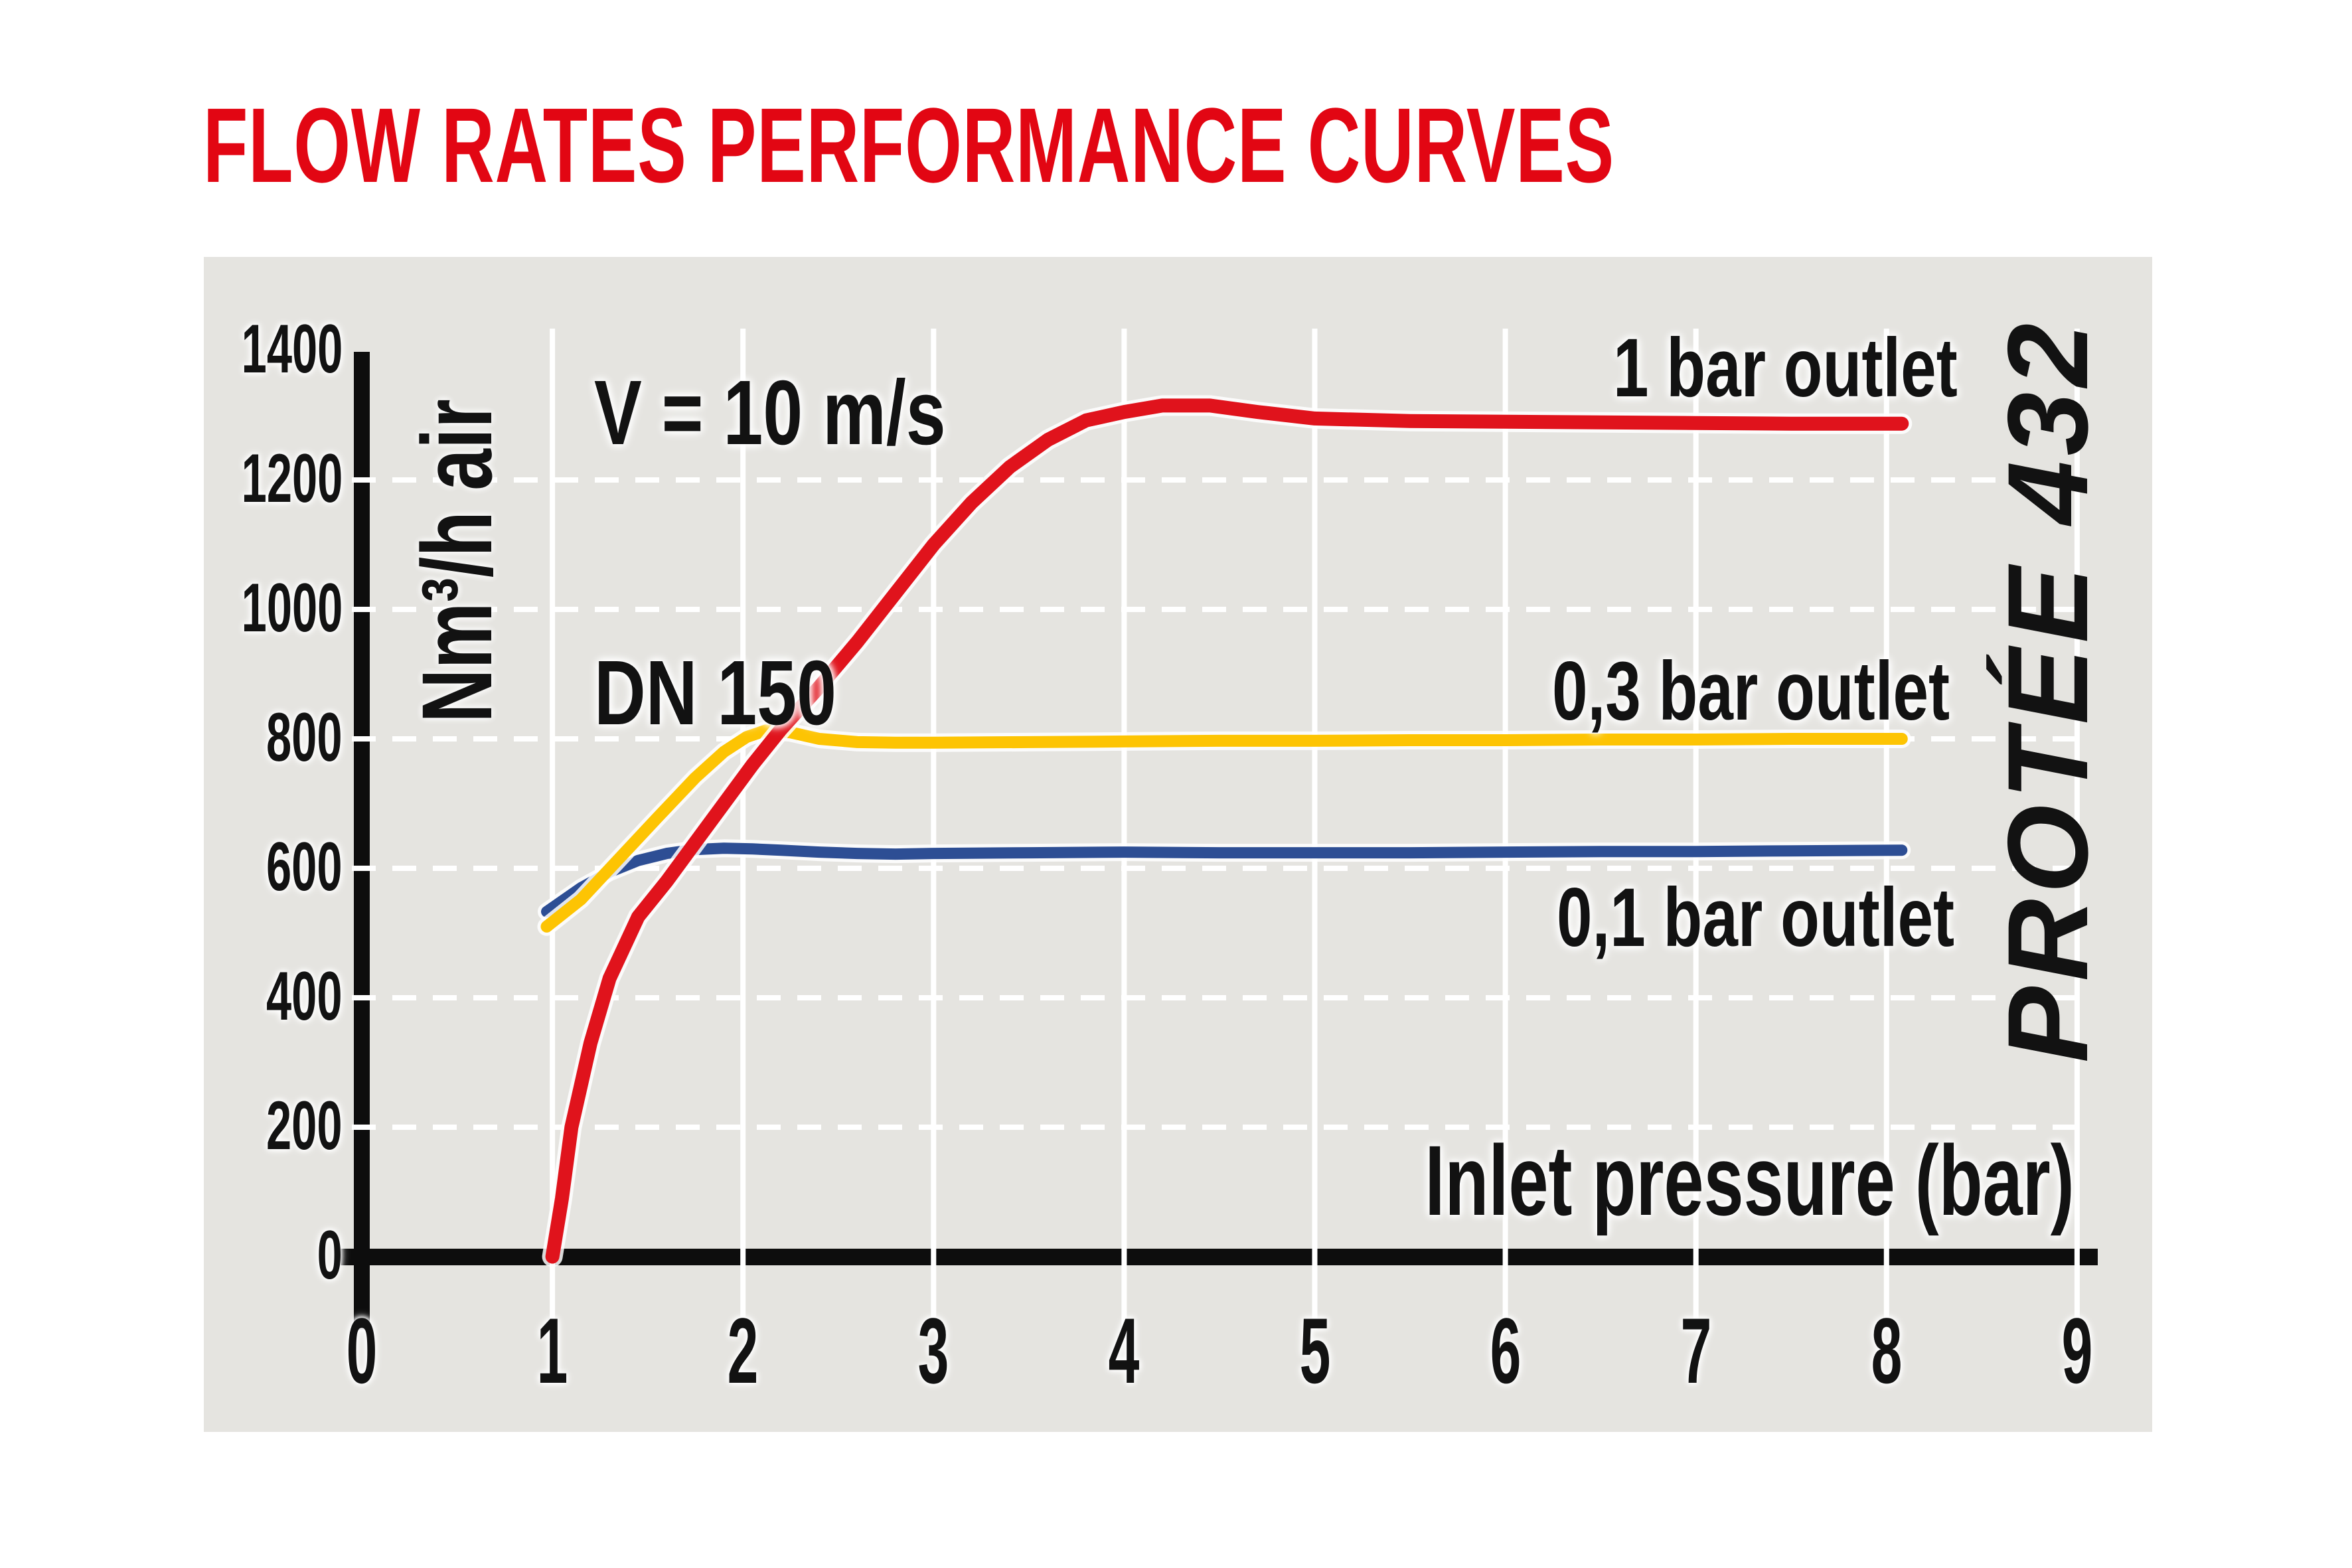 This screenshot has width=2352, height=1568. What do you see at coordinates (457, 561) in the screenshot?
I see `y-axis-title: Nm³/h air` at bounding box center [457, 561].